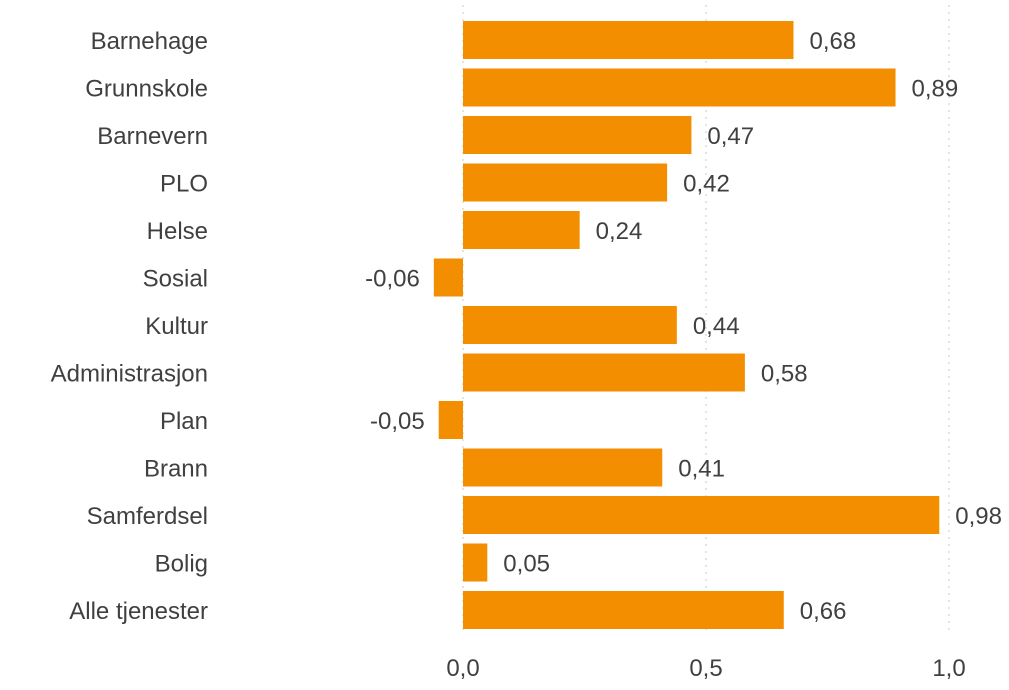 Image resolution: width=1009 pixels, height=690 pixels. What do you see at coordinates (177, 231) in the screenshot?
I see `category-label: Helse` at bounding box center [177, 231].